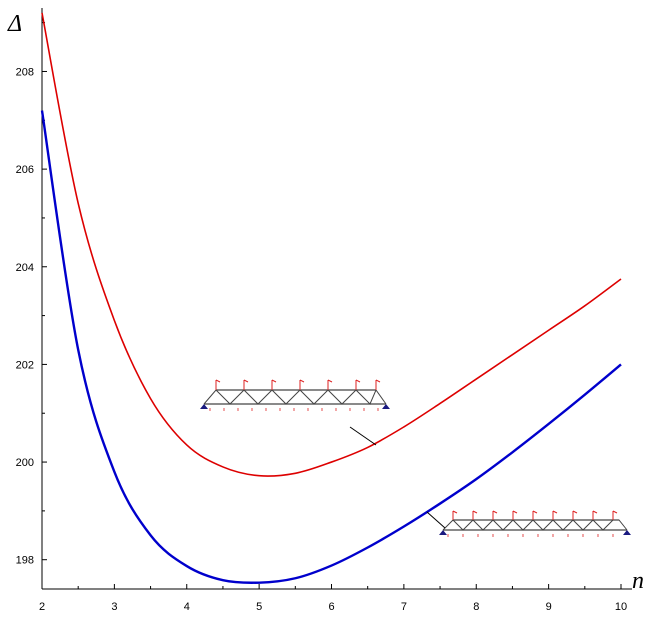  Describe the element at coordinates (331, 607) in the screenshot. I see `x-tick-label: 6` at that location.